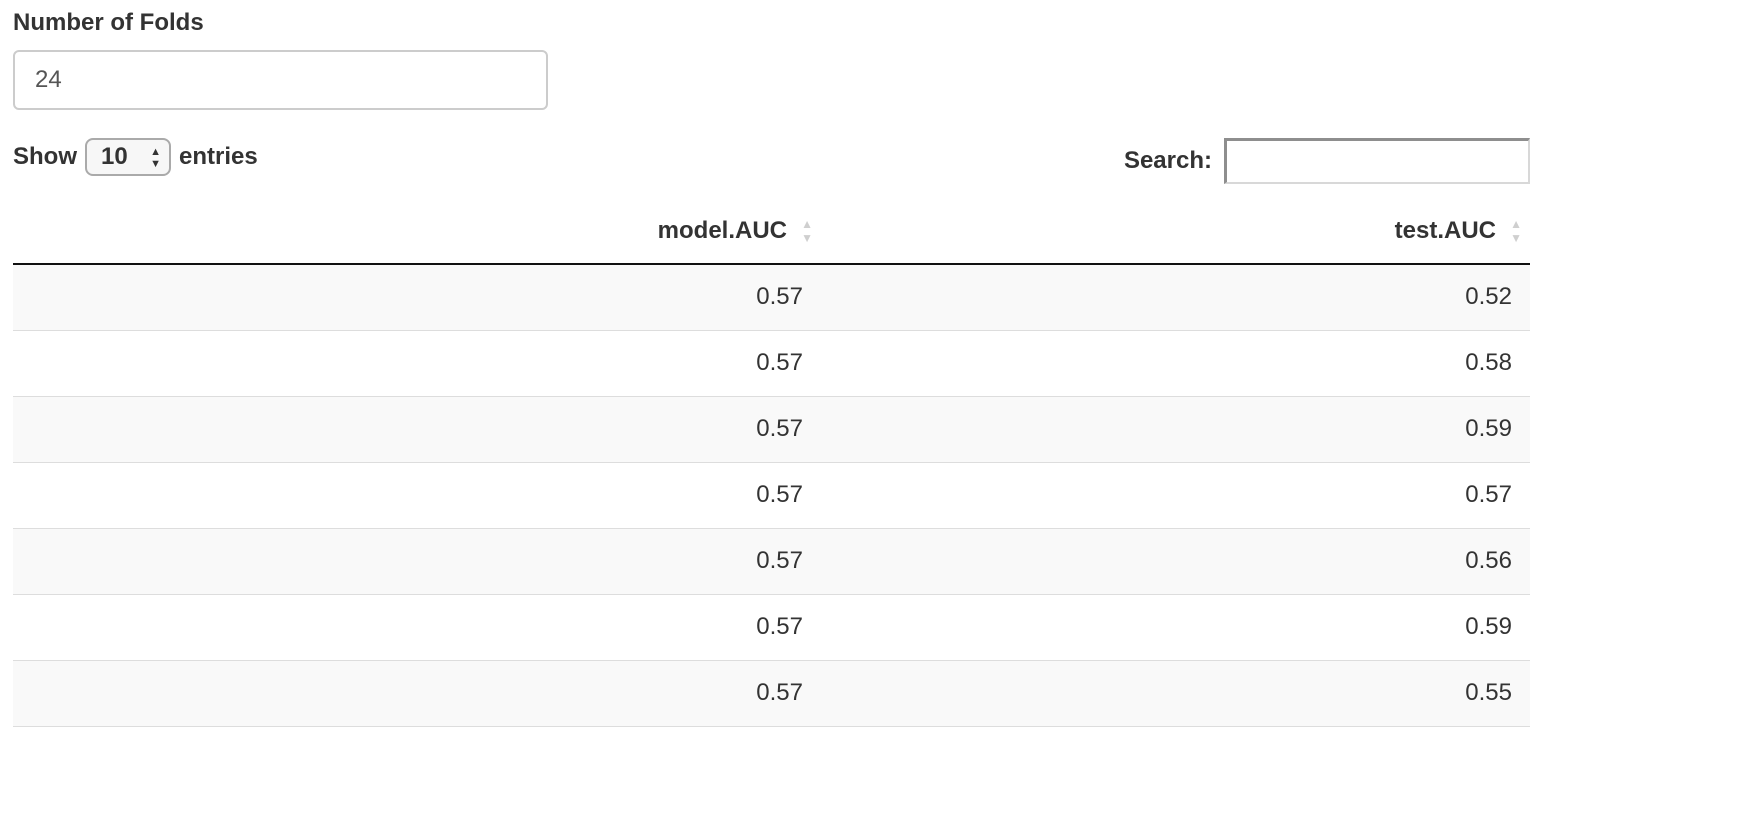 This screenshot has height=836, width=1756. What do you see at coordinates (1175, 561) in the screenshot?
I see `cell-test-auc: 0.56` at bounding box center [1175, 561].